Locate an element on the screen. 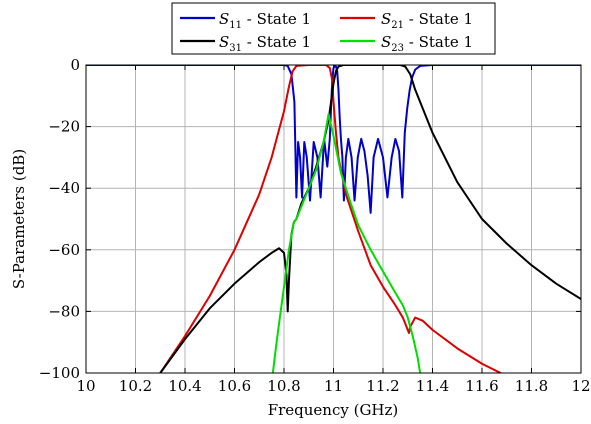 The width and height of the screenshot is (591, 424). y-tick-labels: −100 −80 −60 −40 −20 0 is located at coordinates (59, 219).